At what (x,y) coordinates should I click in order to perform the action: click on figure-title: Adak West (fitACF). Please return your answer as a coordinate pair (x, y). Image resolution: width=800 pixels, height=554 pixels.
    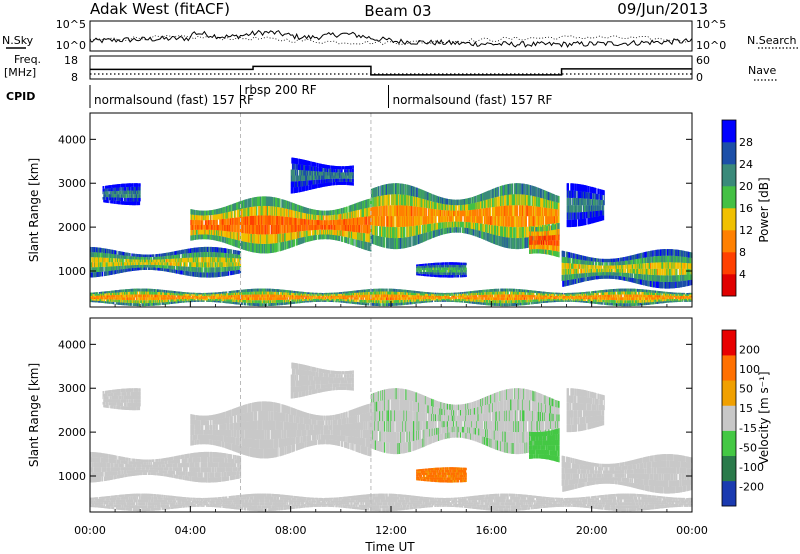
    Looking at the image, I should click on (160, 9).